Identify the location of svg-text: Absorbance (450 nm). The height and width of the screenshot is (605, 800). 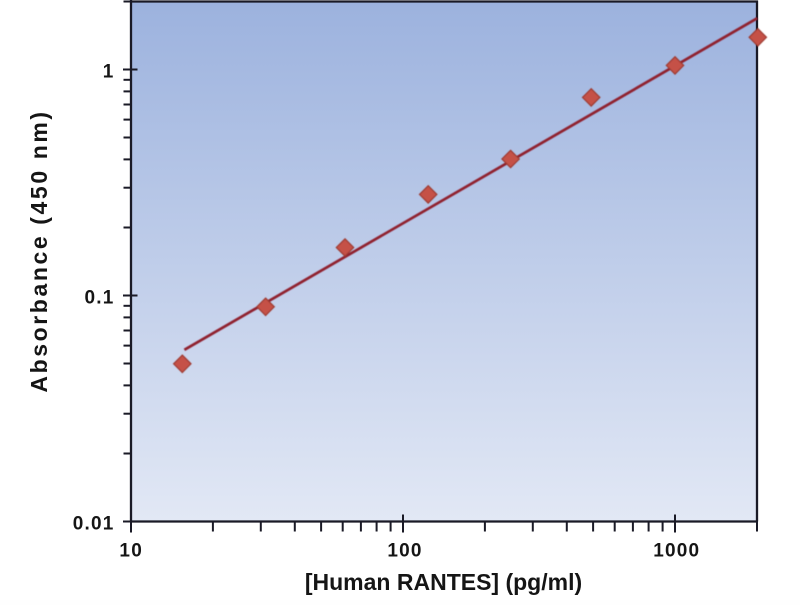
(39, 250).